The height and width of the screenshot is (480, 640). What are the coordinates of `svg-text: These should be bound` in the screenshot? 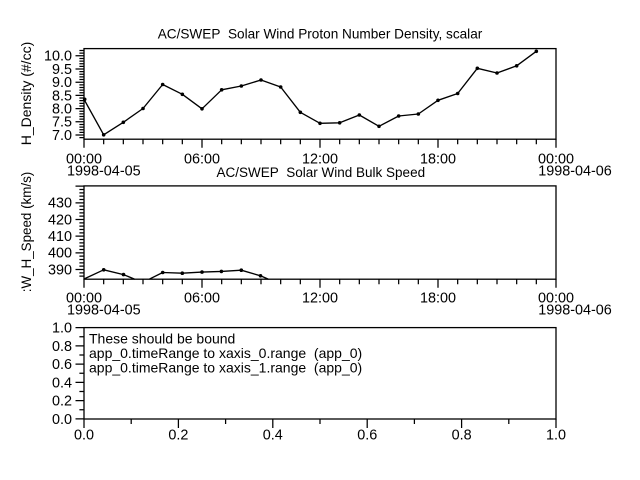 It's located at (162, 338).